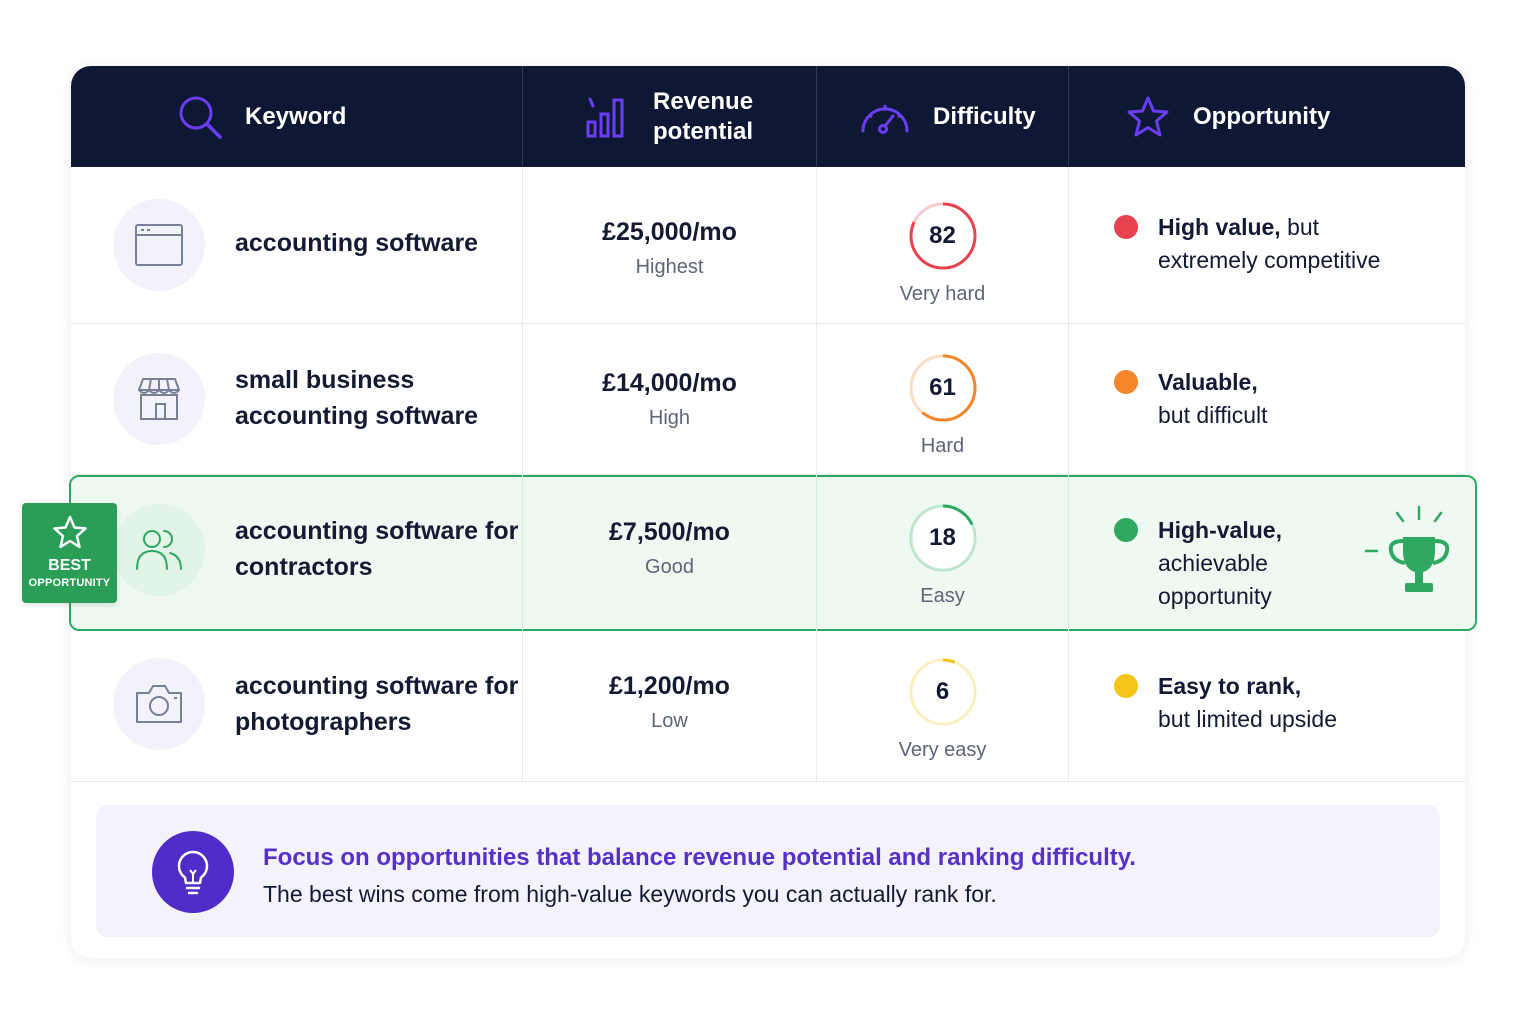 Image resolution: width=1536 pixels, height=1024 pixels. I want to click on speedometer-icon, so click(885, 117).